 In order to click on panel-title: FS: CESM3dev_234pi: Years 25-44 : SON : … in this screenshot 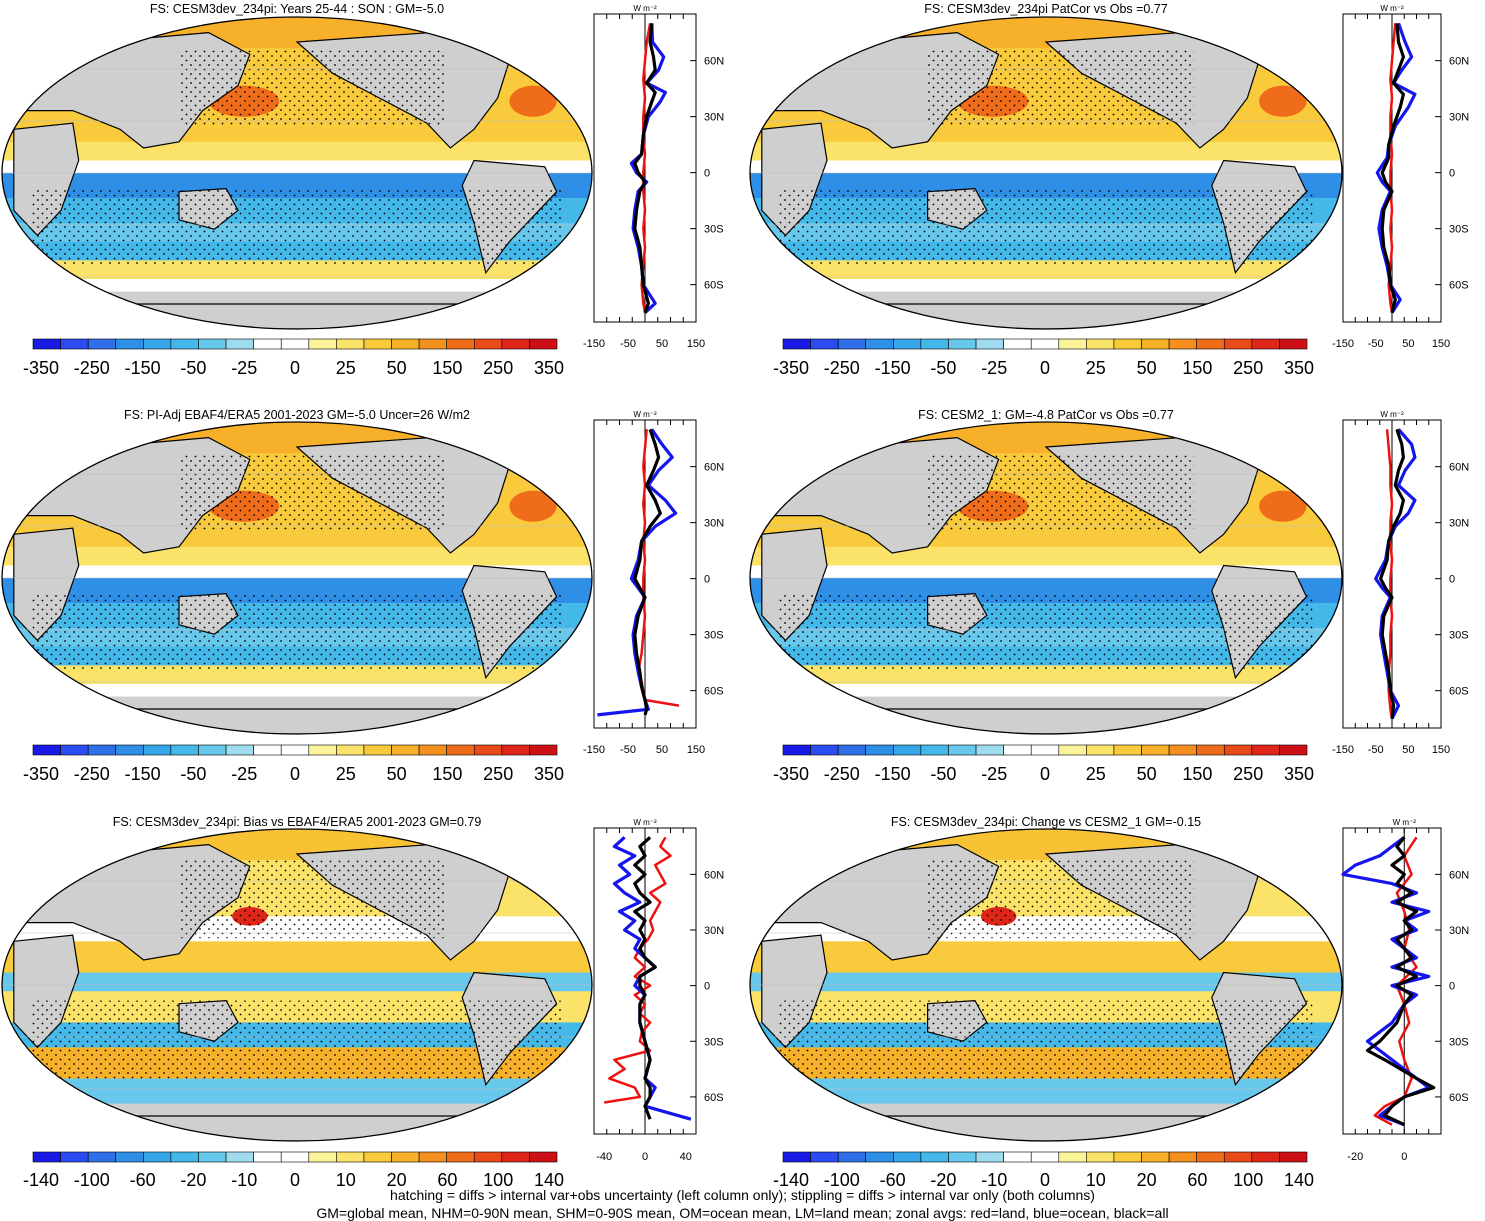, I will do `click(297, 9)`.